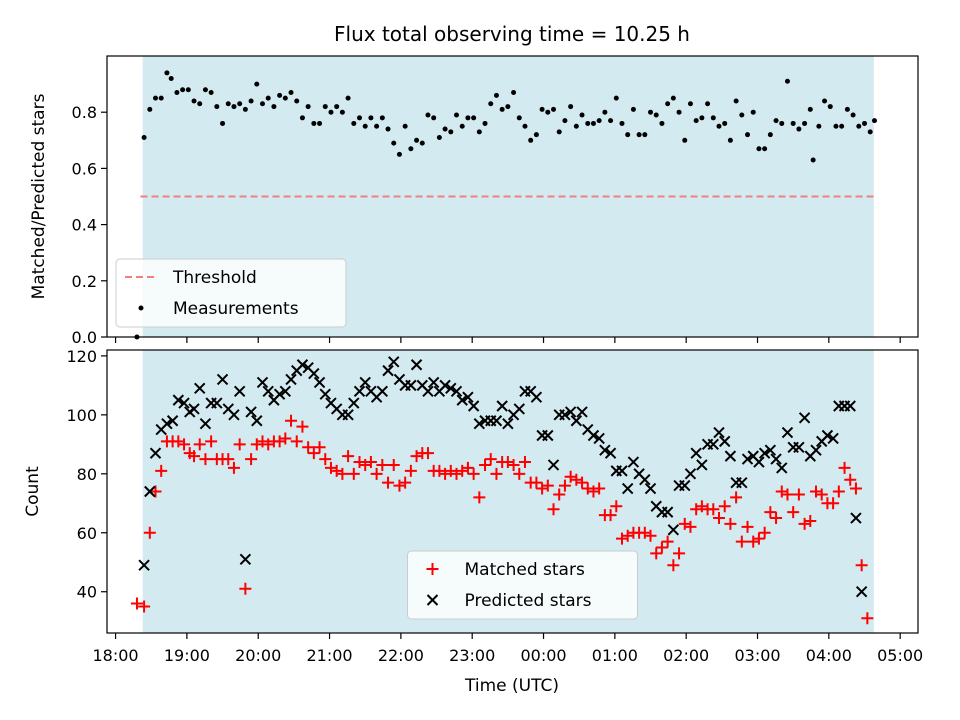 This screenshot has width=960, height=720. Describe the element at coordinates (33, 491) in the screenshot. I see `count-y-axis-label: Count` at that location.